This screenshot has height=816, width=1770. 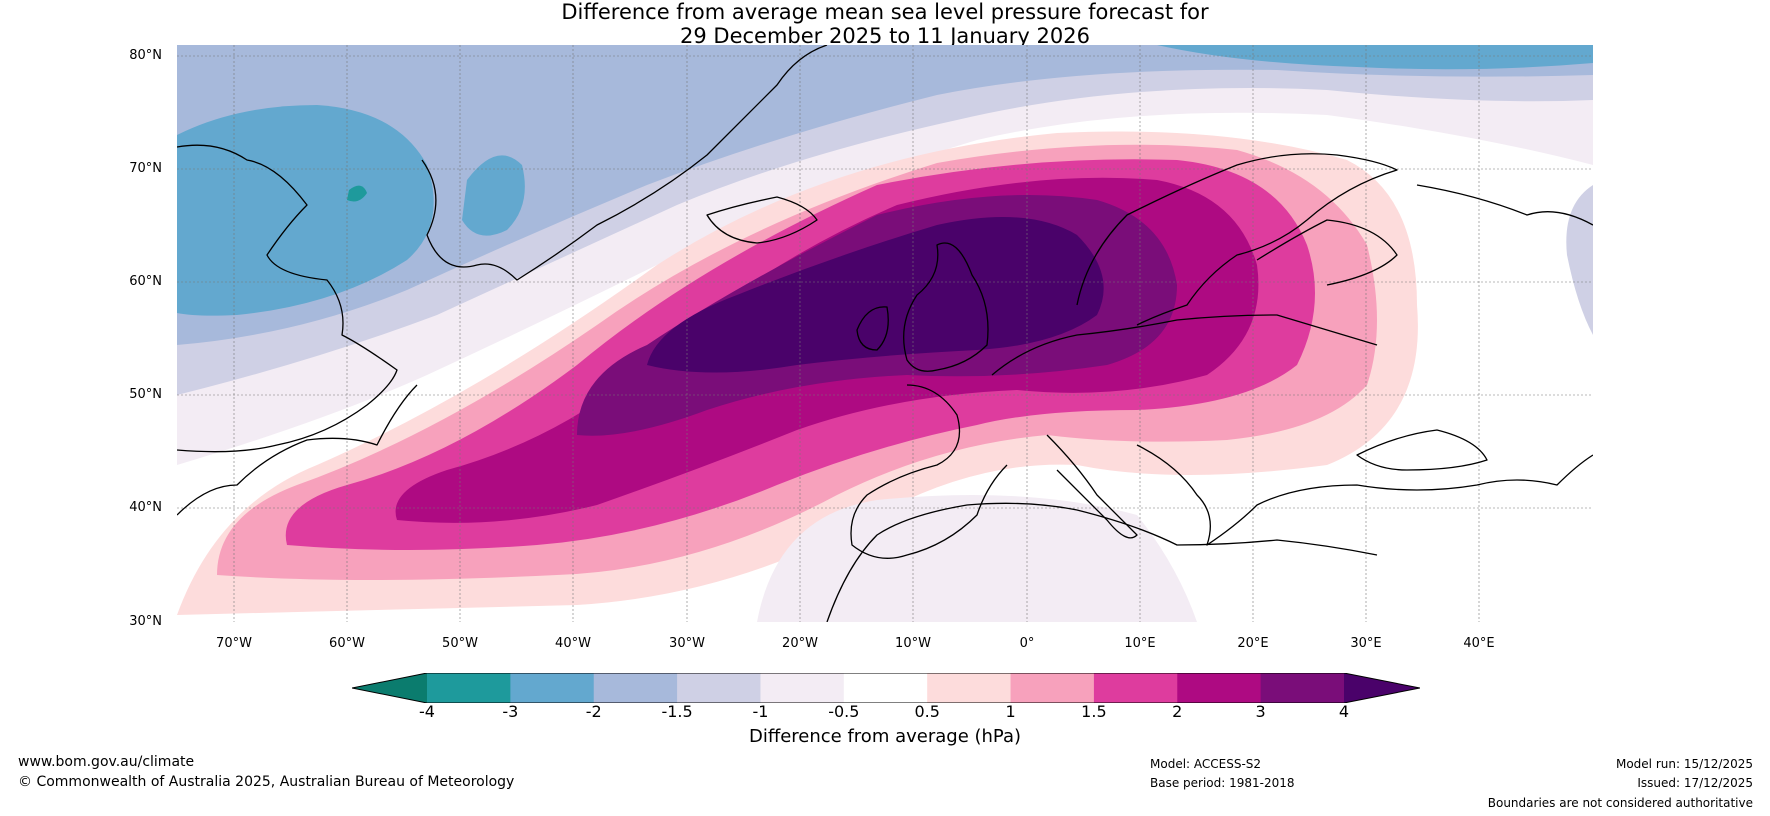 I want to click on lon-label-30e: 30°E, so click(x=1366, y=643).